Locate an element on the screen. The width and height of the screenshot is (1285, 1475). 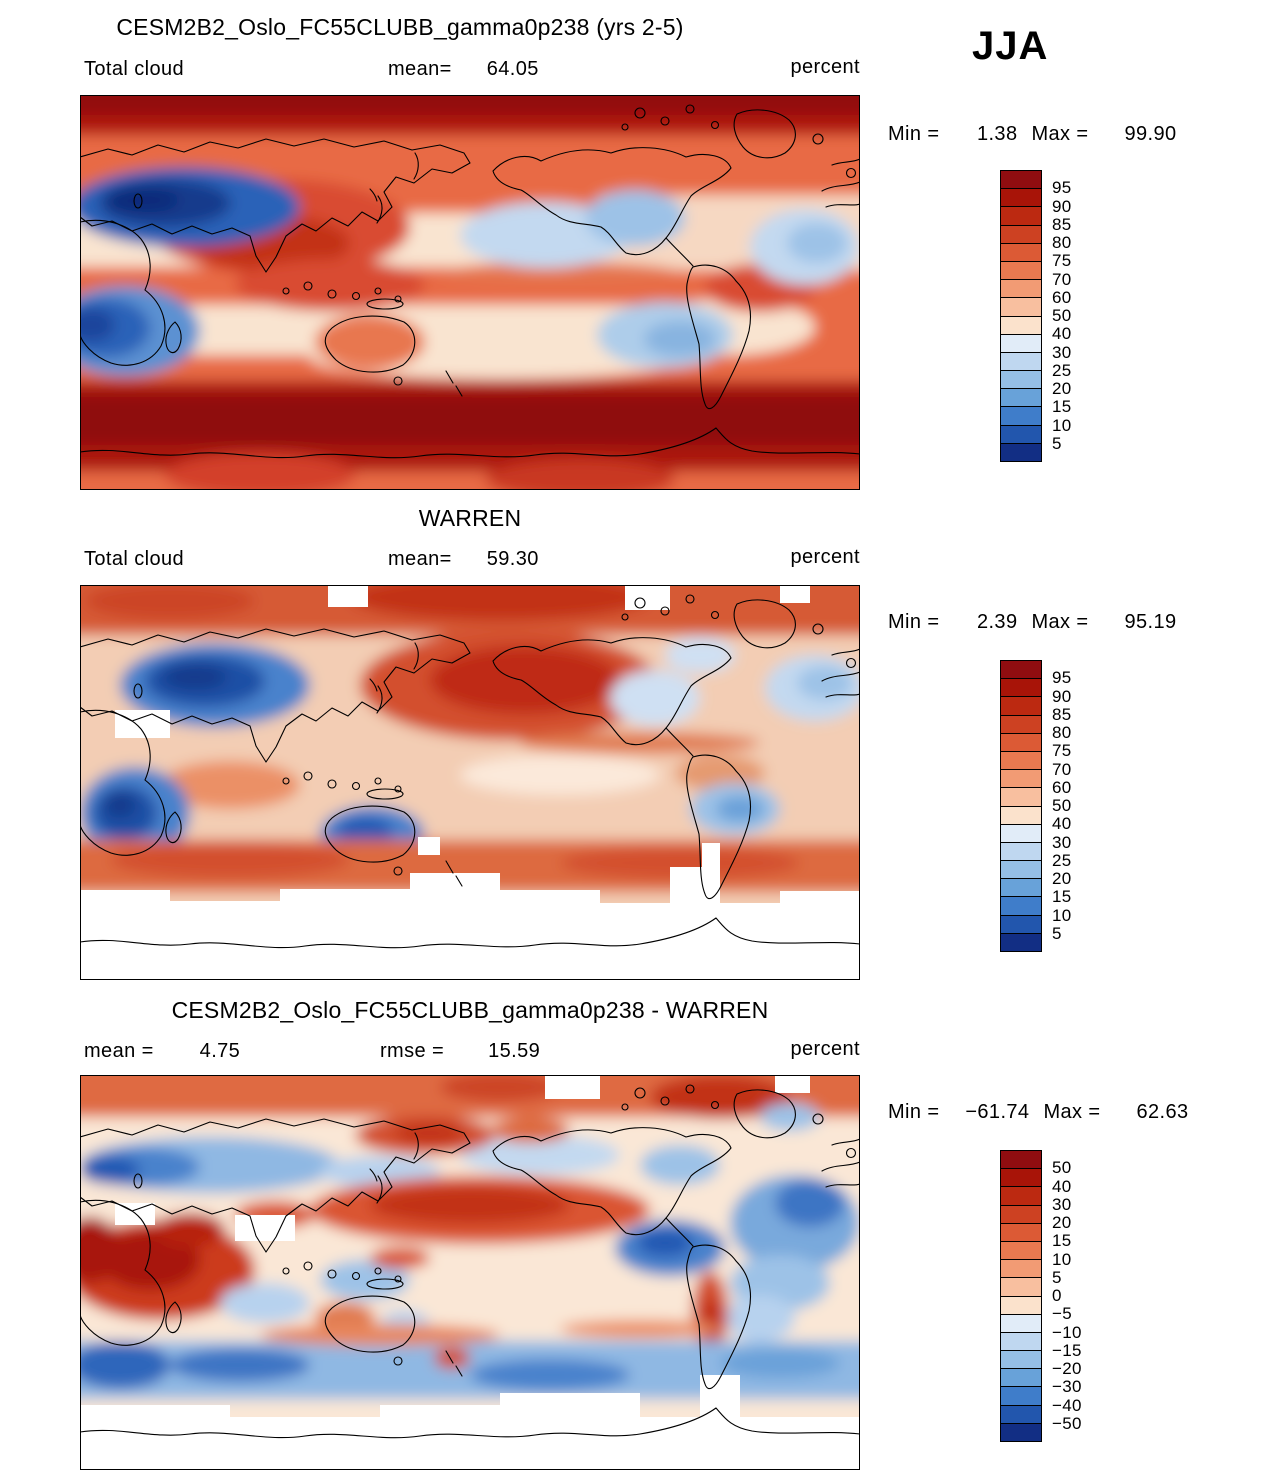
colorbar-tick-label: −15 is located at coordinates (1067, 1350).